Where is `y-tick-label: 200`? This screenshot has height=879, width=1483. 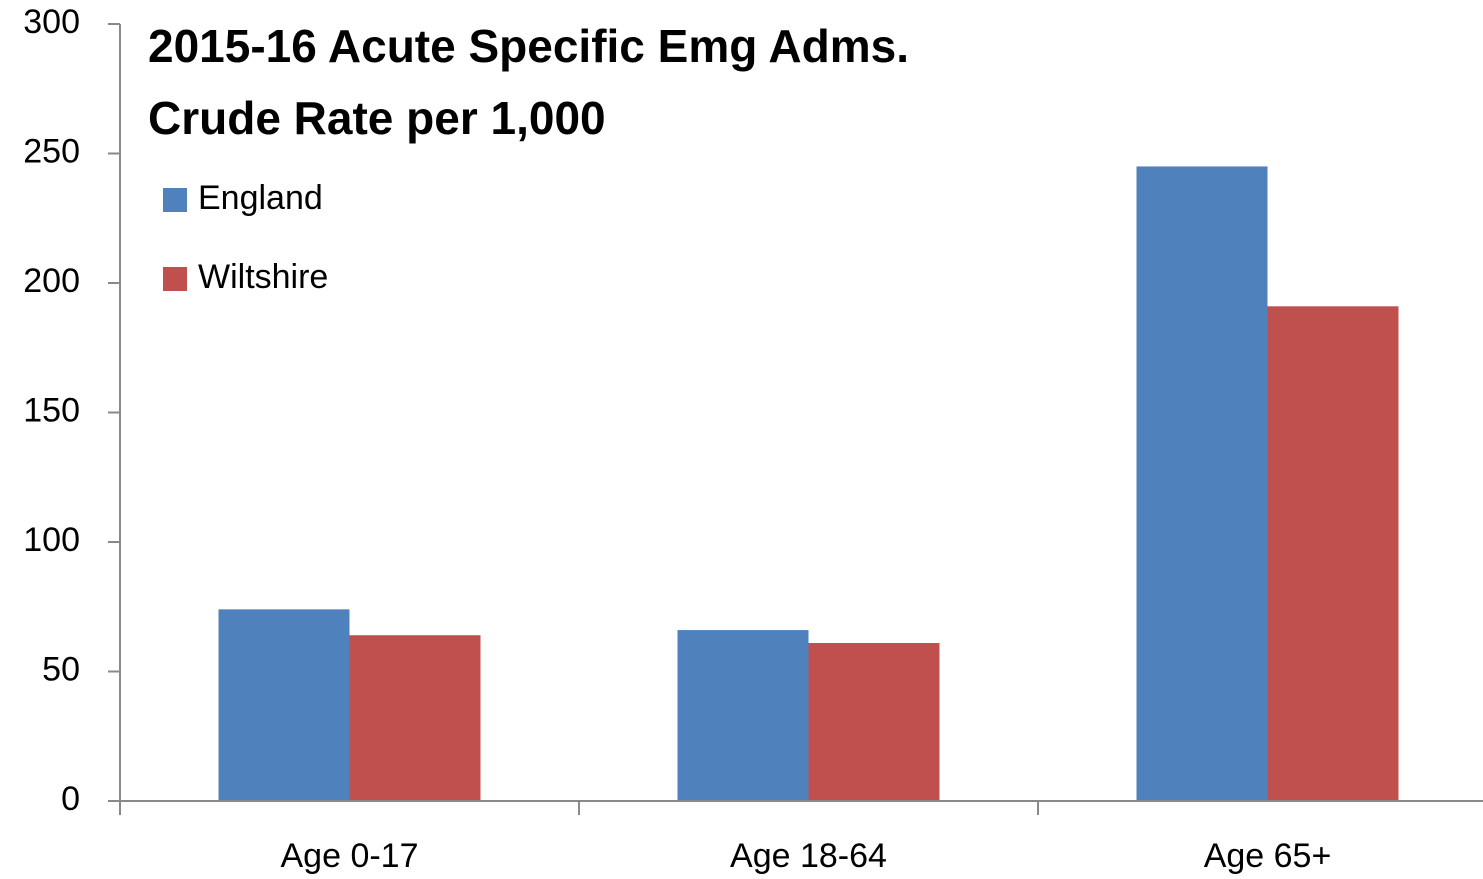 y-tick-label: 200 is located at coordinates (51, 281).